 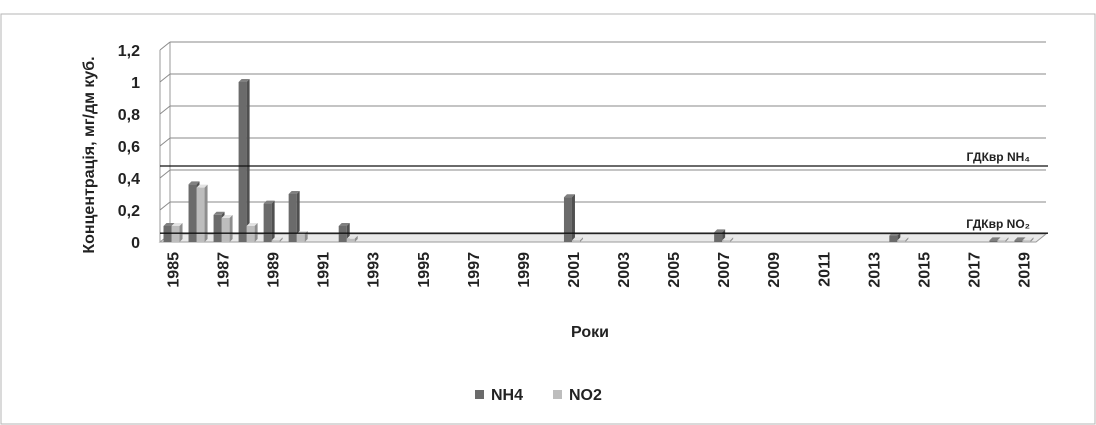 What do you see at coordinates (174, 270) in the screenshot?
I see `x-tick-label: 1985` at bounding box center [174, 270].